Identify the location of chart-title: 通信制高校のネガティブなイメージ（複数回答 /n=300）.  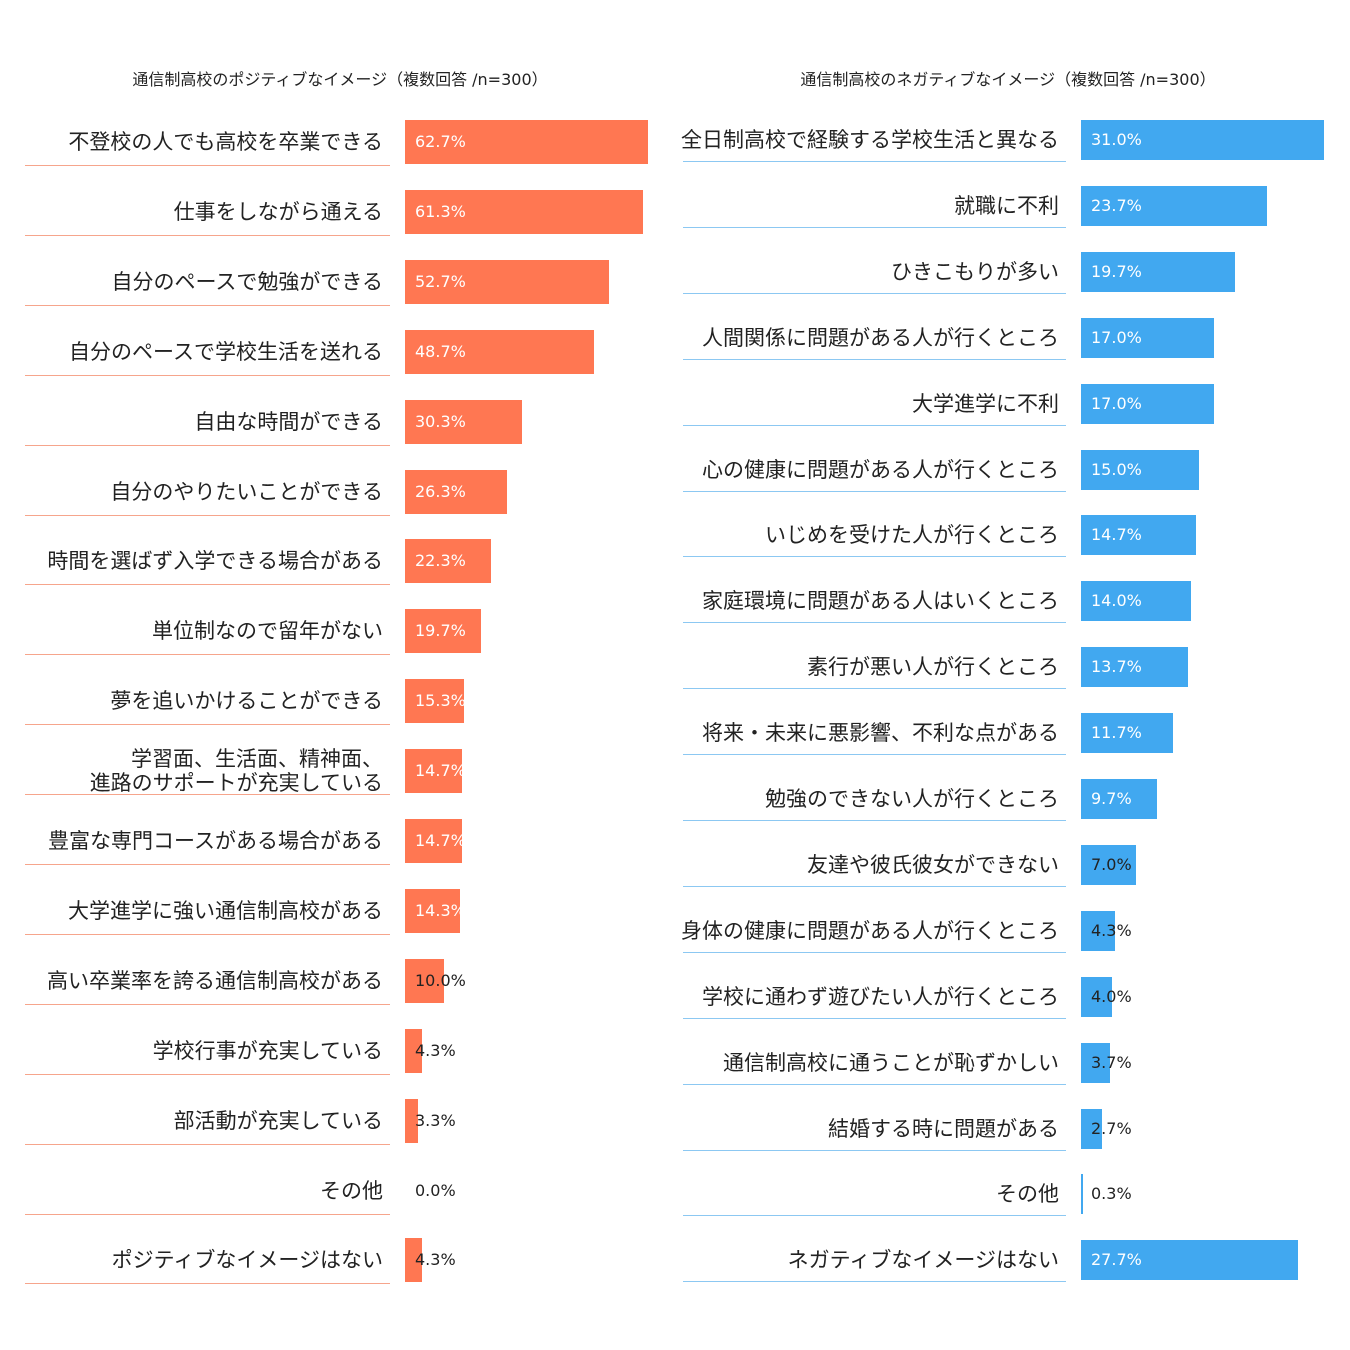
(1008, 79).